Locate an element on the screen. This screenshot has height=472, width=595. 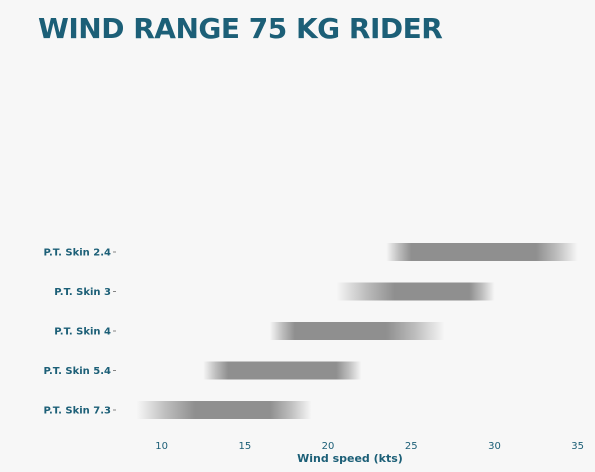
x-tick-label: 35 is located at coordinates (577, 446).